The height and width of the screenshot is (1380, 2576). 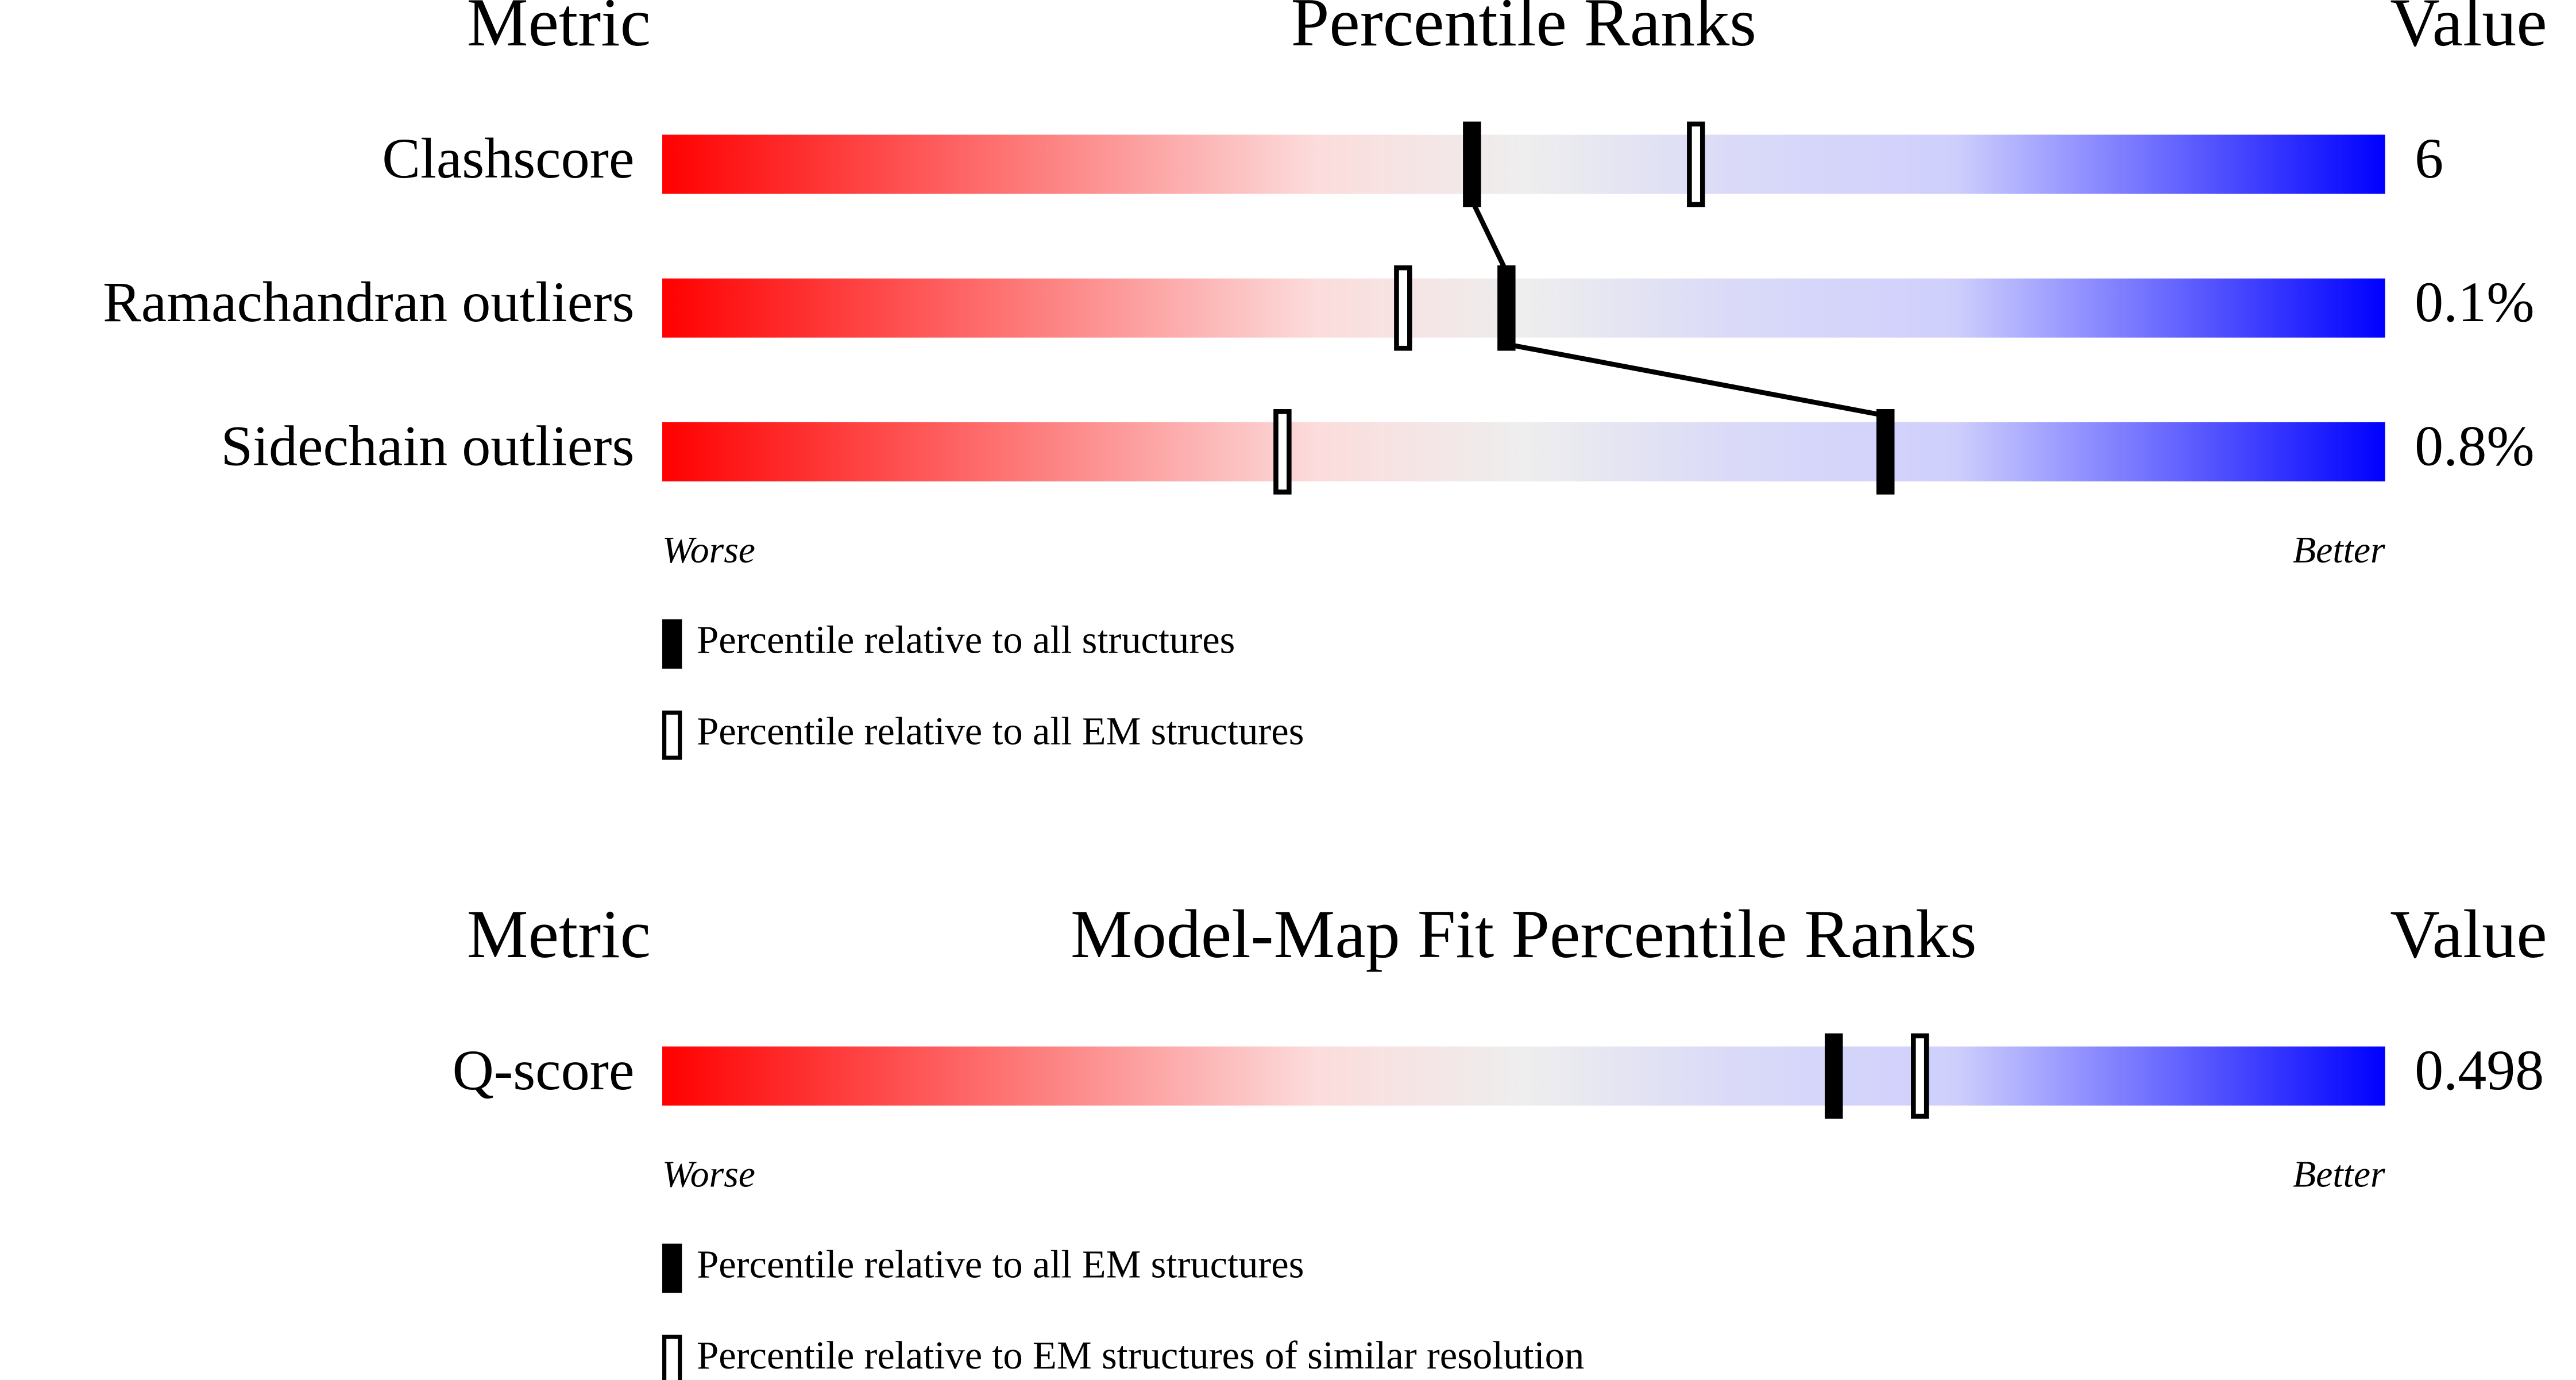 I want to click on panel-title: Percentile Ranks, so click(x=1523, y=30).